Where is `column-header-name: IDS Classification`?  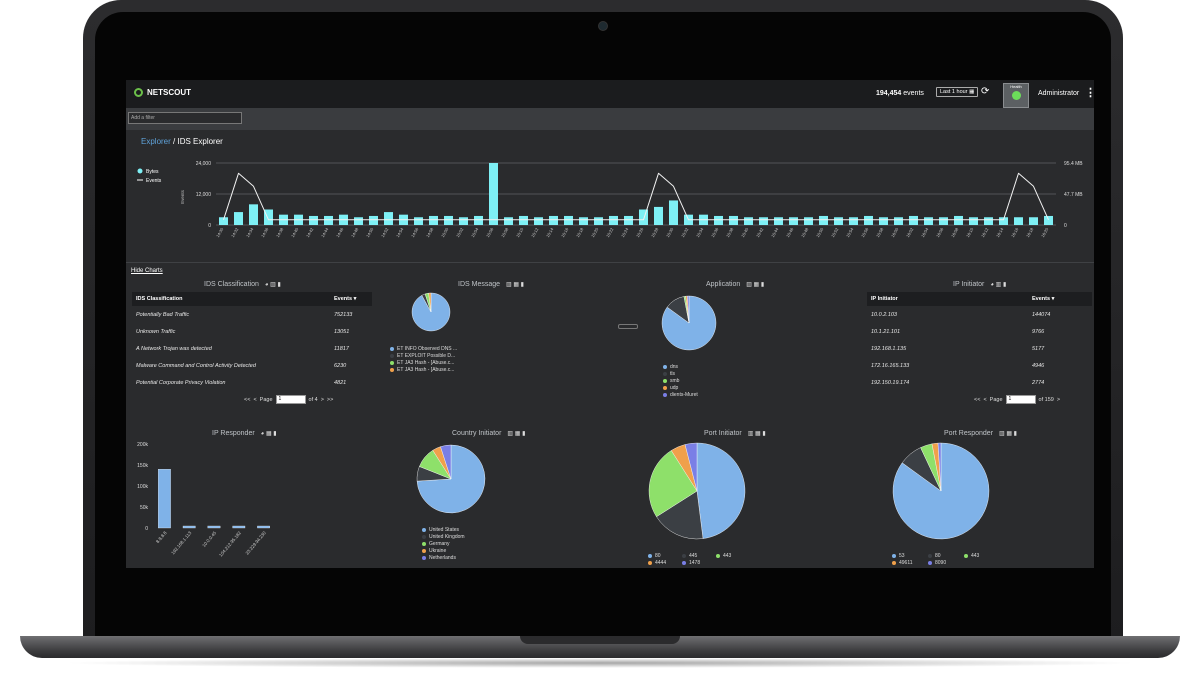 column-header-name: IDS Classification is located at coordinates (231, 299).